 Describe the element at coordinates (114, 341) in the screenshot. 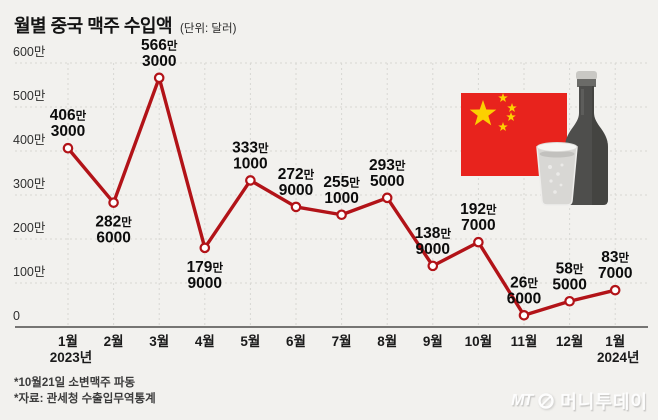

I see `x-tick-label: 2월` at that location.